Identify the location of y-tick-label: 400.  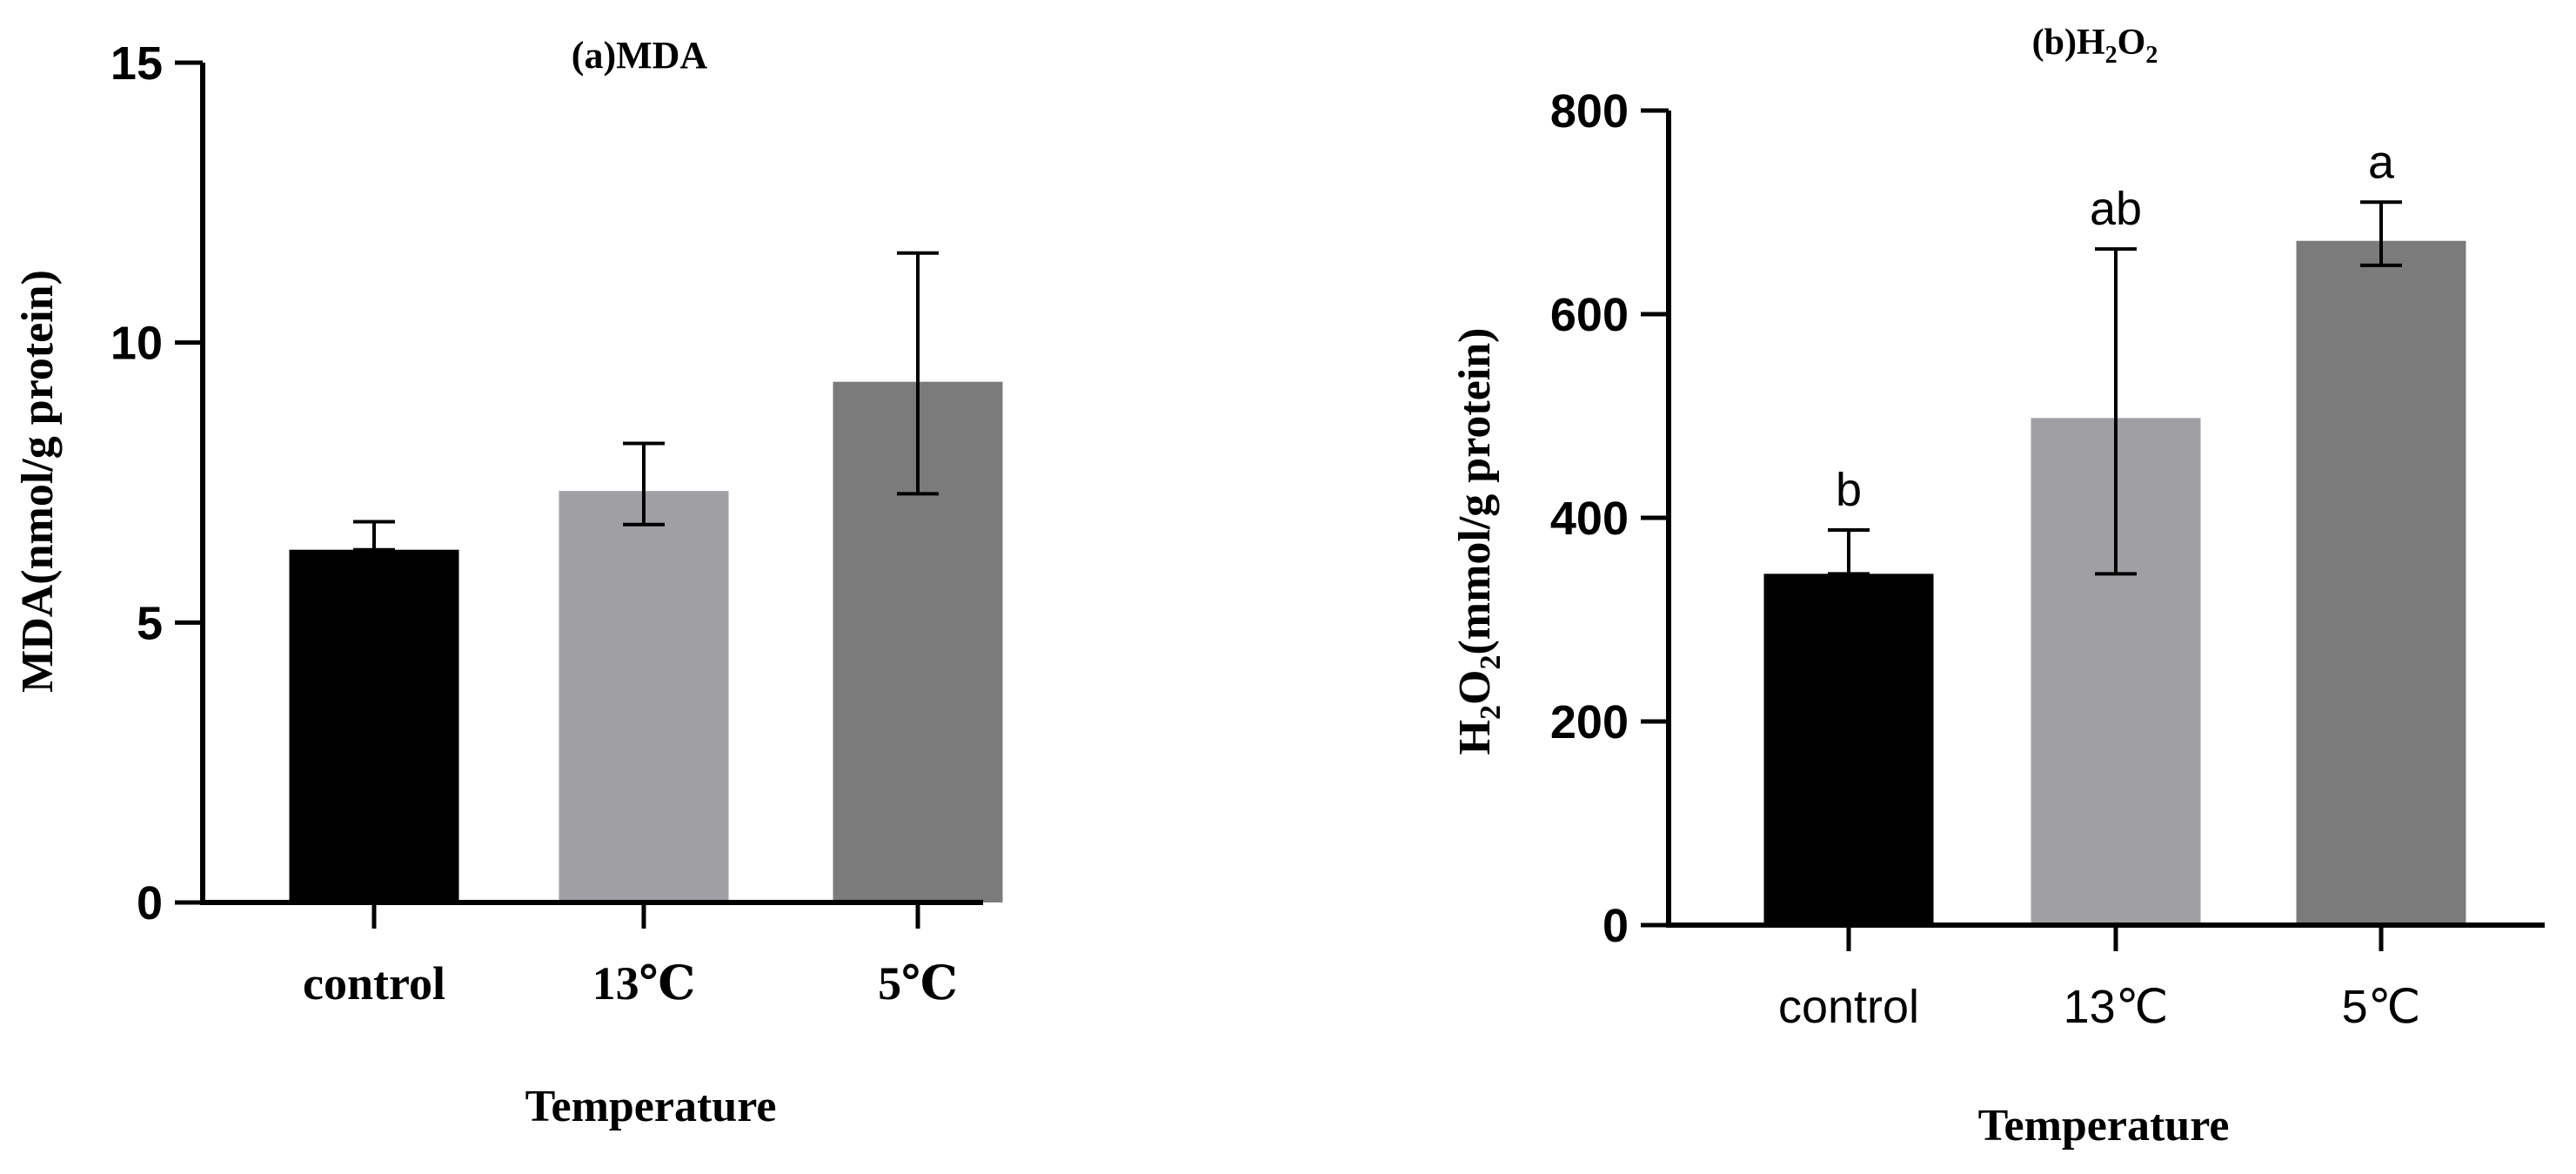
(1589, 519).